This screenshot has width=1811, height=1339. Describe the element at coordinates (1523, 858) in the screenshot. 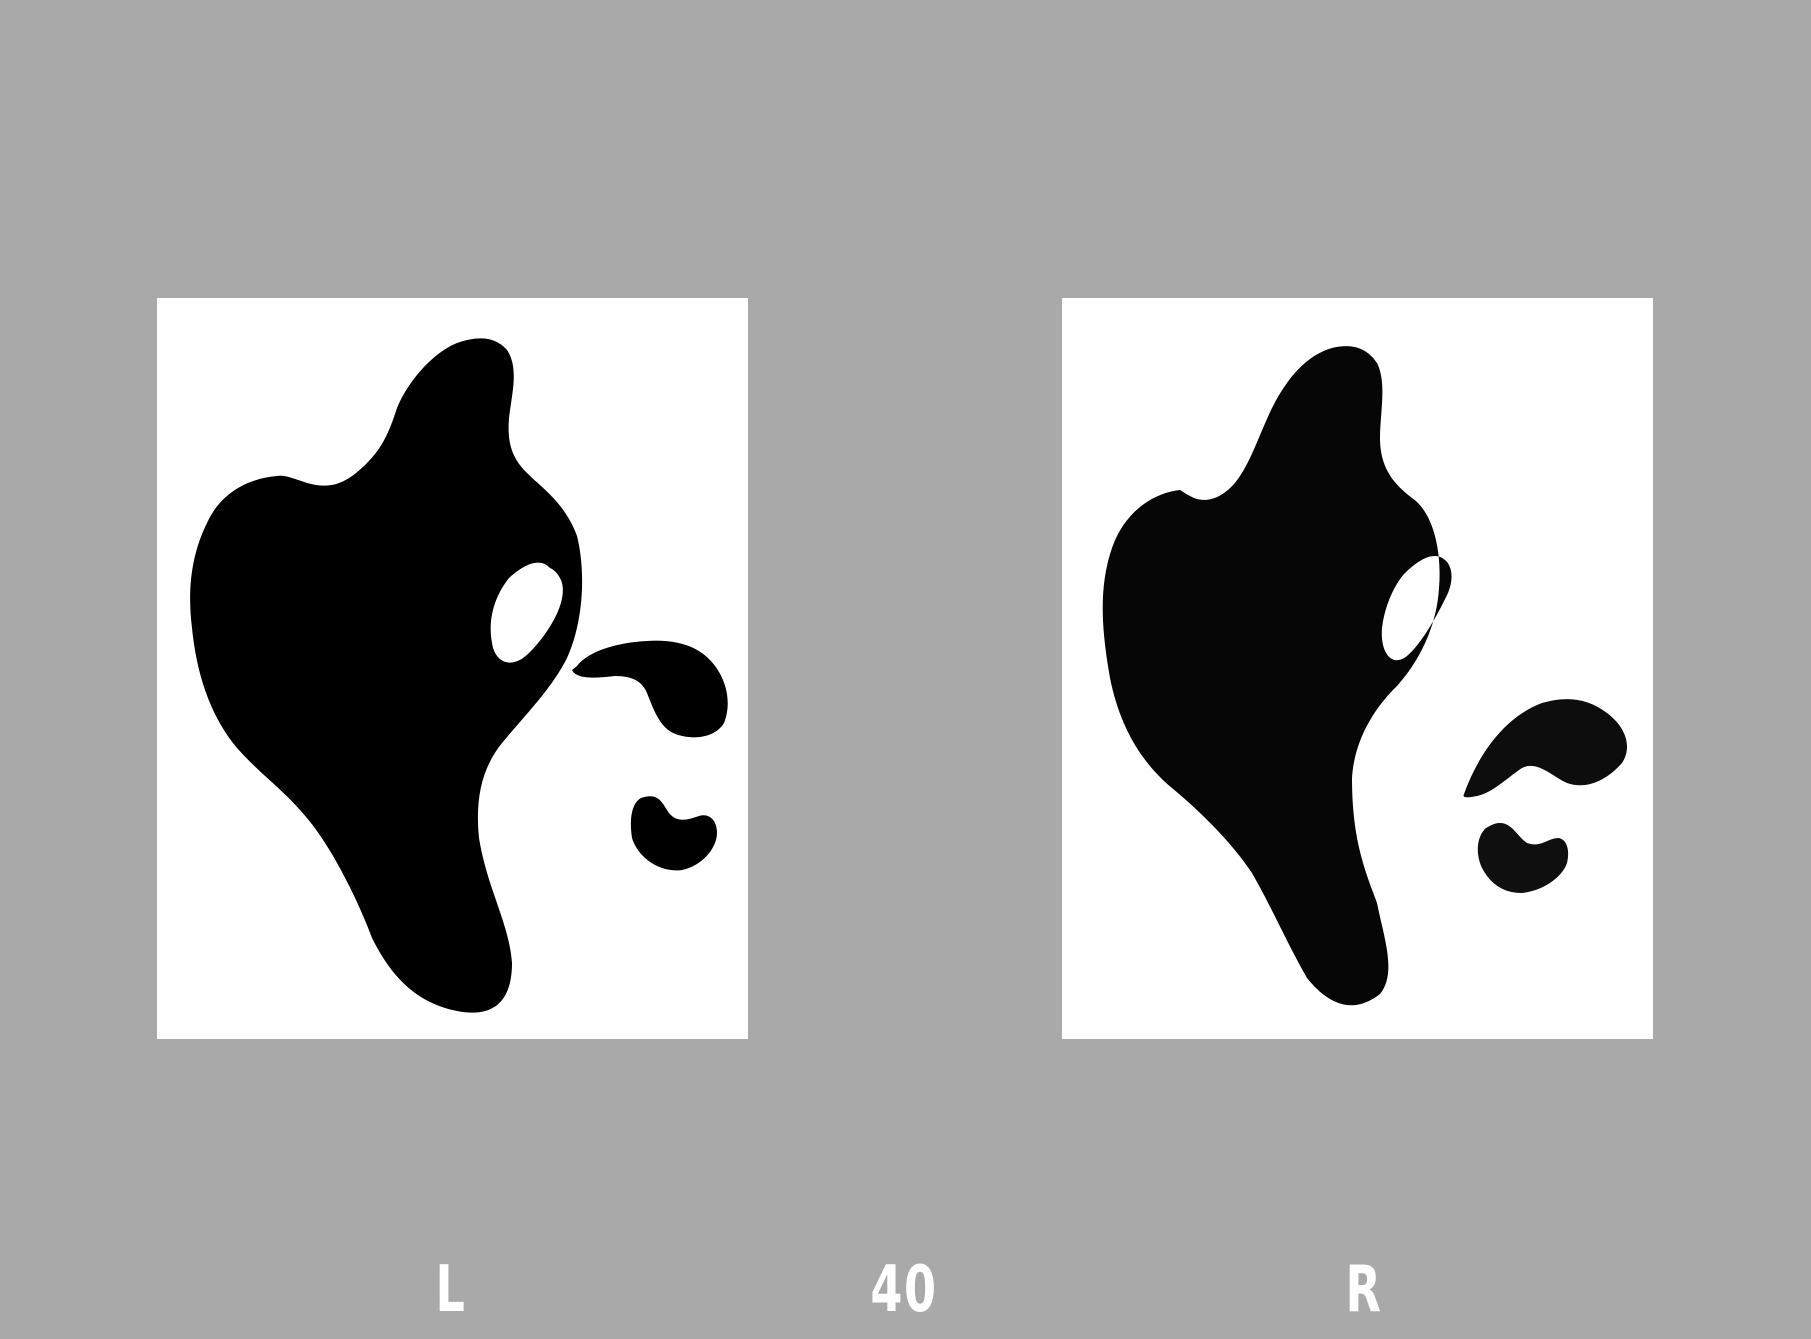

I see `right-small-blob` at that location.